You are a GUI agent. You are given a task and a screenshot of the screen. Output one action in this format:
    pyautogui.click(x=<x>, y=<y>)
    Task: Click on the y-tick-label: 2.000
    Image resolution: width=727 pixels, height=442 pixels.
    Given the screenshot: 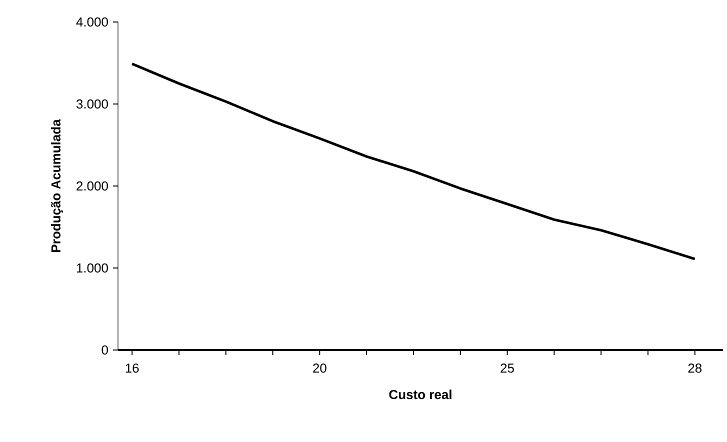 What is the action you would take?
    pyautogui.click(x=92, y=186)
    